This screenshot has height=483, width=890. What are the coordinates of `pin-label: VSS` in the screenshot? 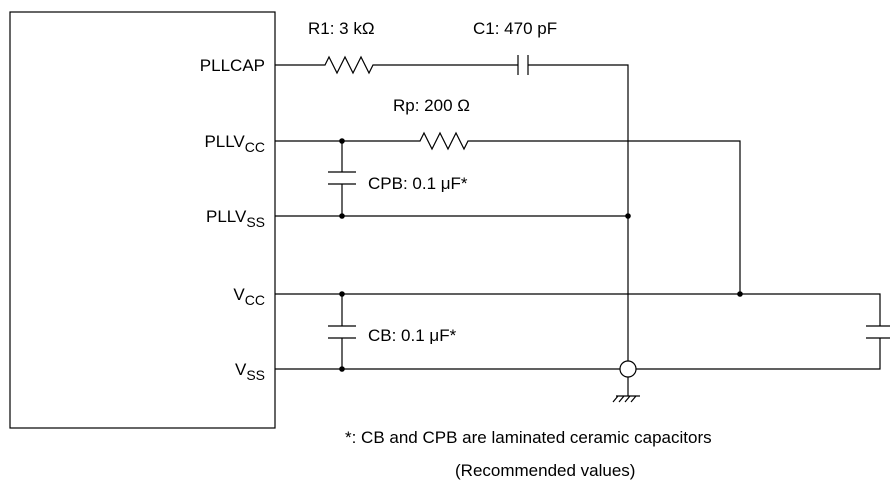 It's located at (250, 371).